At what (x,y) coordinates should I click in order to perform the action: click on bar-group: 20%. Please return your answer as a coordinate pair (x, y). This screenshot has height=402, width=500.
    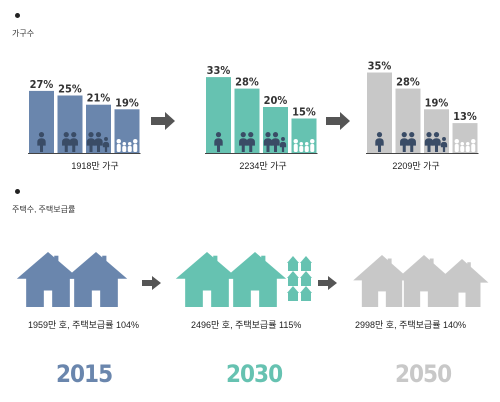
    Looking at the image, I should click on (275, 123).